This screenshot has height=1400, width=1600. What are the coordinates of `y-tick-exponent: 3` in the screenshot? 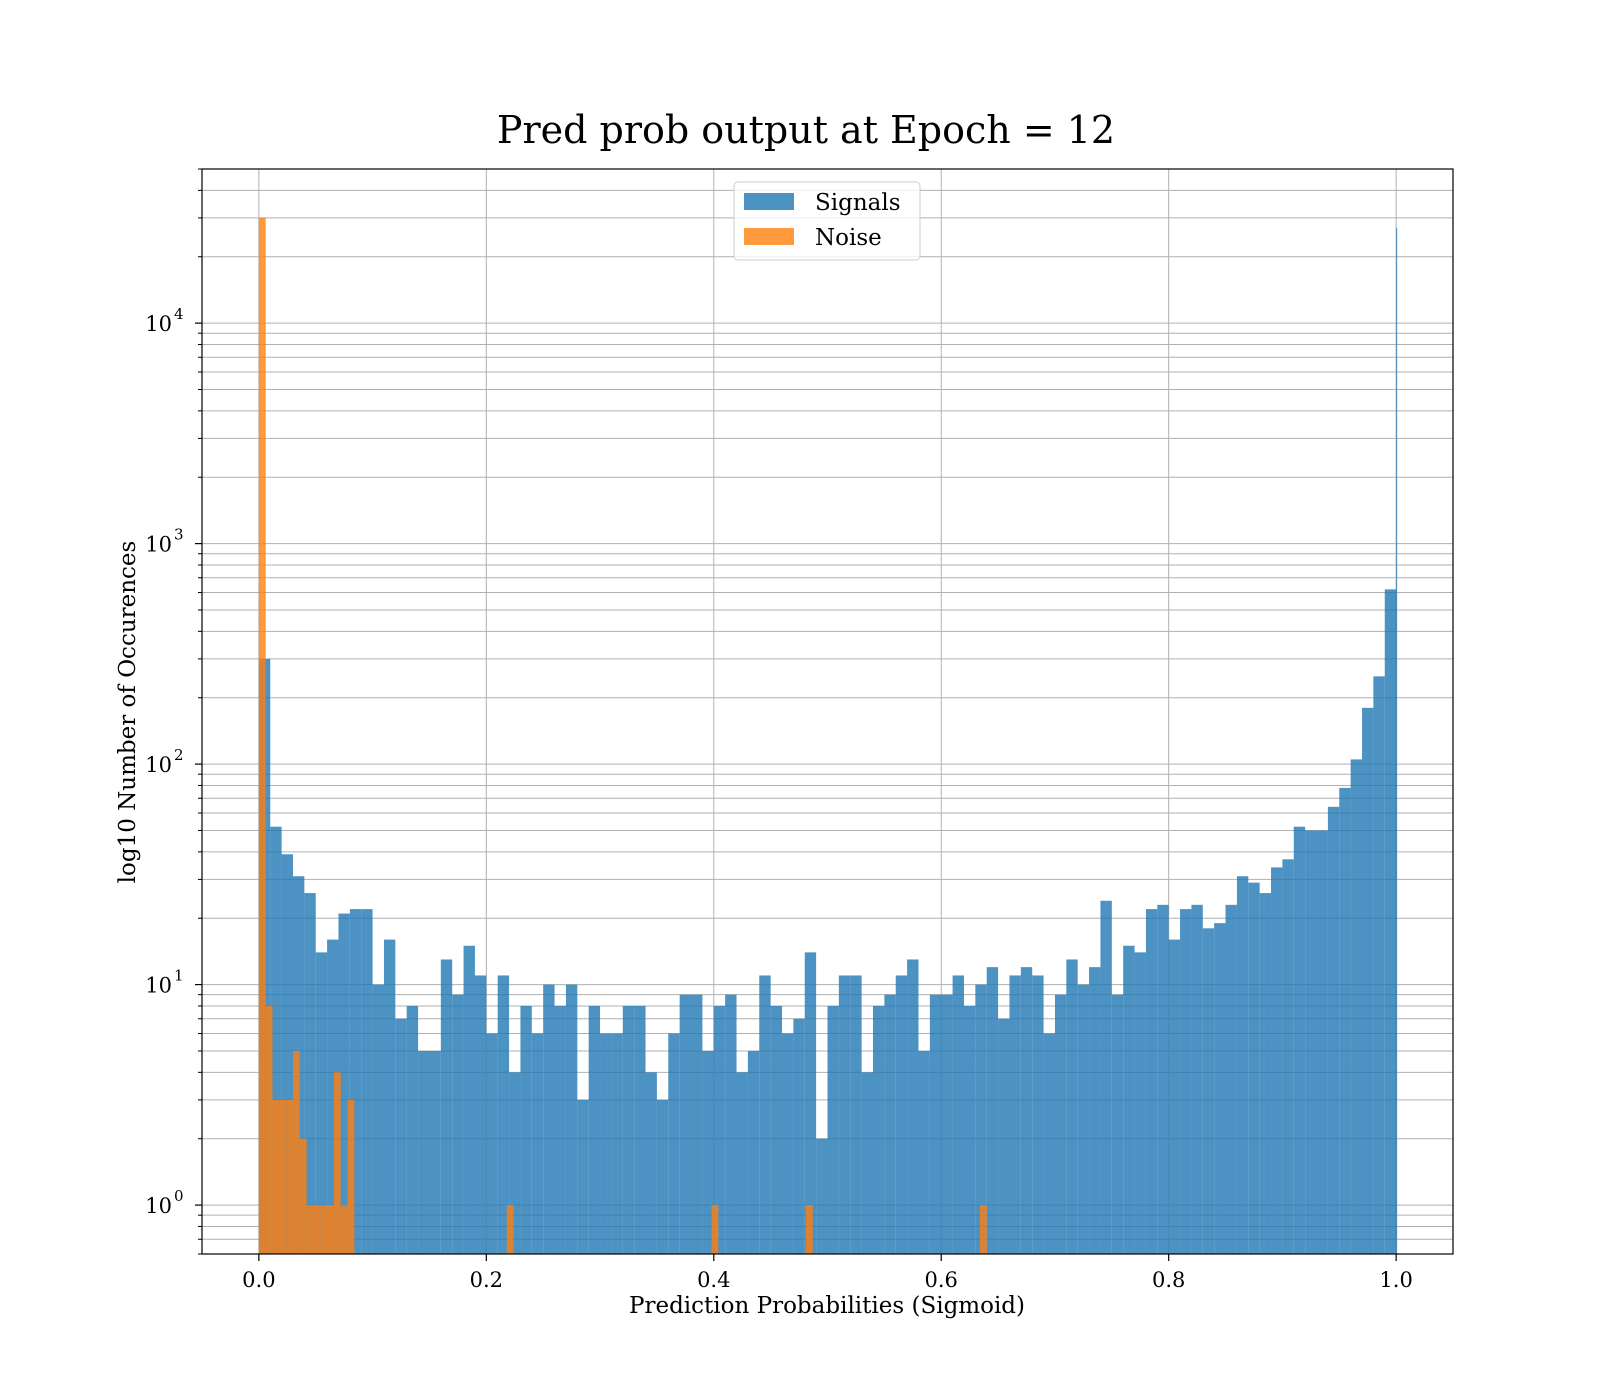 It's located at (179, 535).